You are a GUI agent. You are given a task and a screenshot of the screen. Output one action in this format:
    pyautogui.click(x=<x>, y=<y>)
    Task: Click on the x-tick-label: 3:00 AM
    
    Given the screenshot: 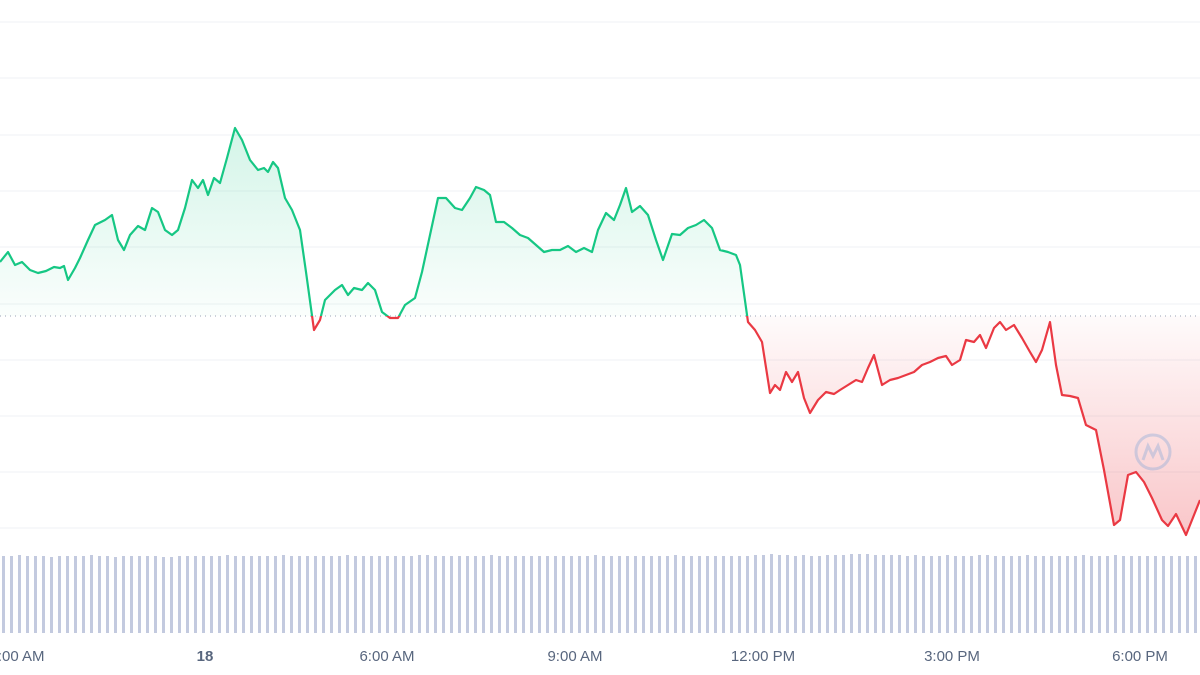 What is the action you would take?
    pyautogui.click(x=22, y=656)
    